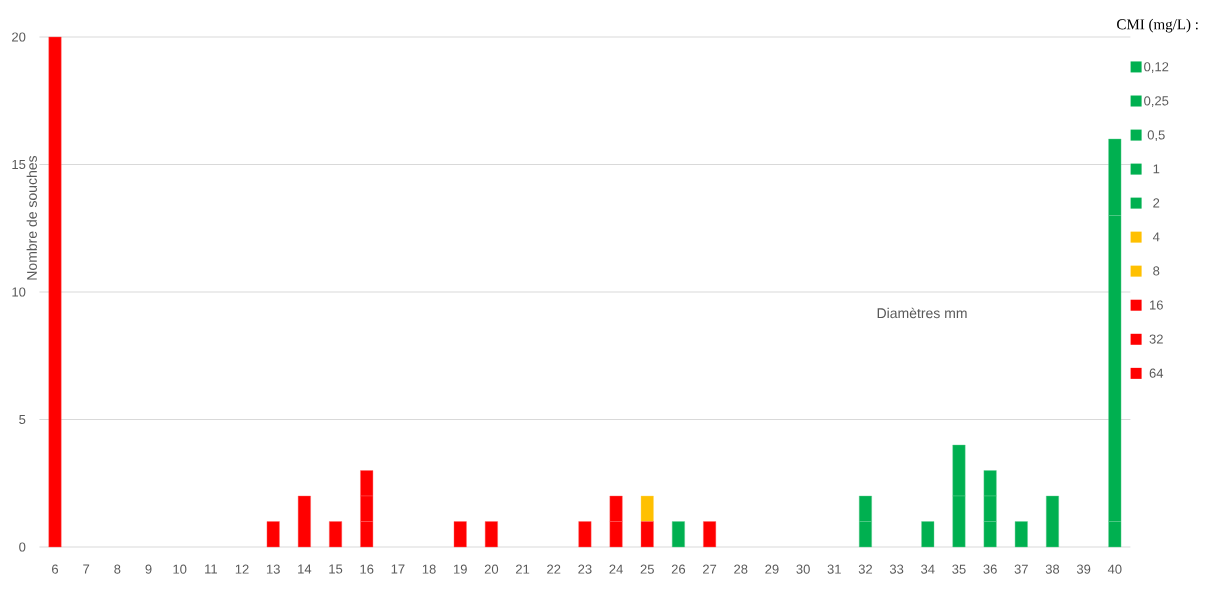 The height and width of the screenshot is (592, 1218). I want to click on legend-label: 0,25, so click(1156, 101).